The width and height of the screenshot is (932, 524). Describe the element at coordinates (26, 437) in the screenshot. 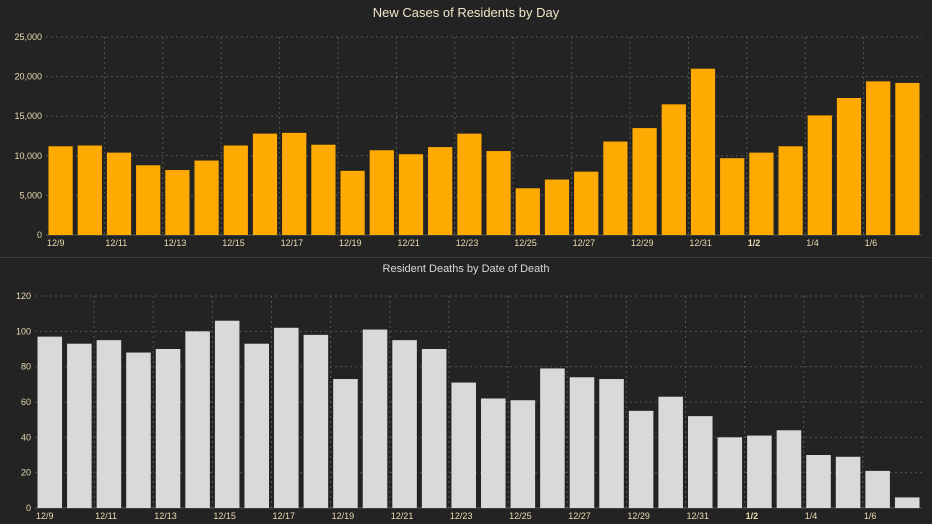

I see `deaths-y-tick-label: 40` at that location.